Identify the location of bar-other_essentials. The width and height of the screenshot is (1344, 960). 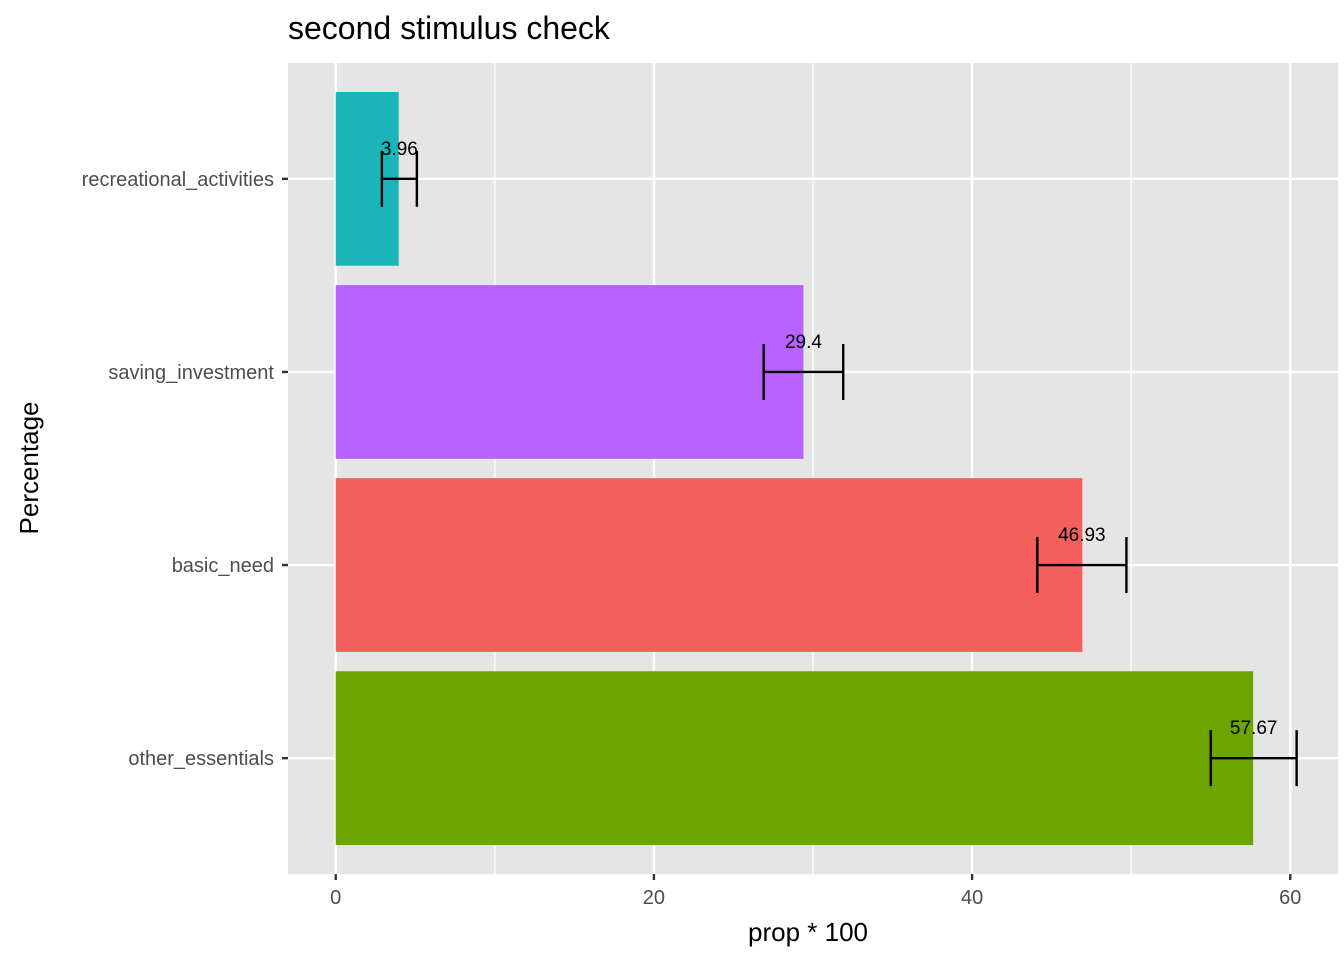
(794, 758).